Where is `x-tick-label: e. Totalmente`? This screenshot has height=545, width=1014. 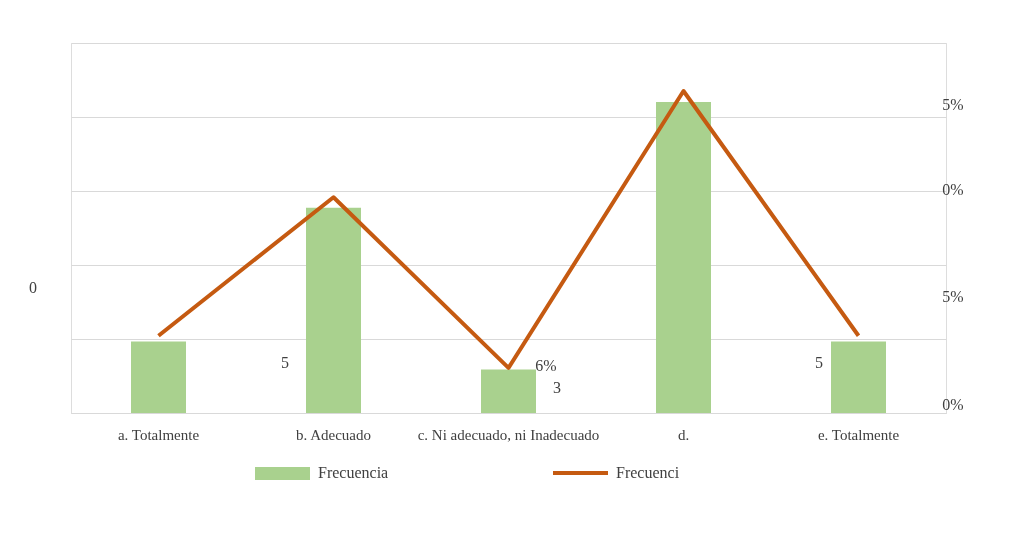
x-tick-label: e. Totalmente is located at coordinates (858, 434).